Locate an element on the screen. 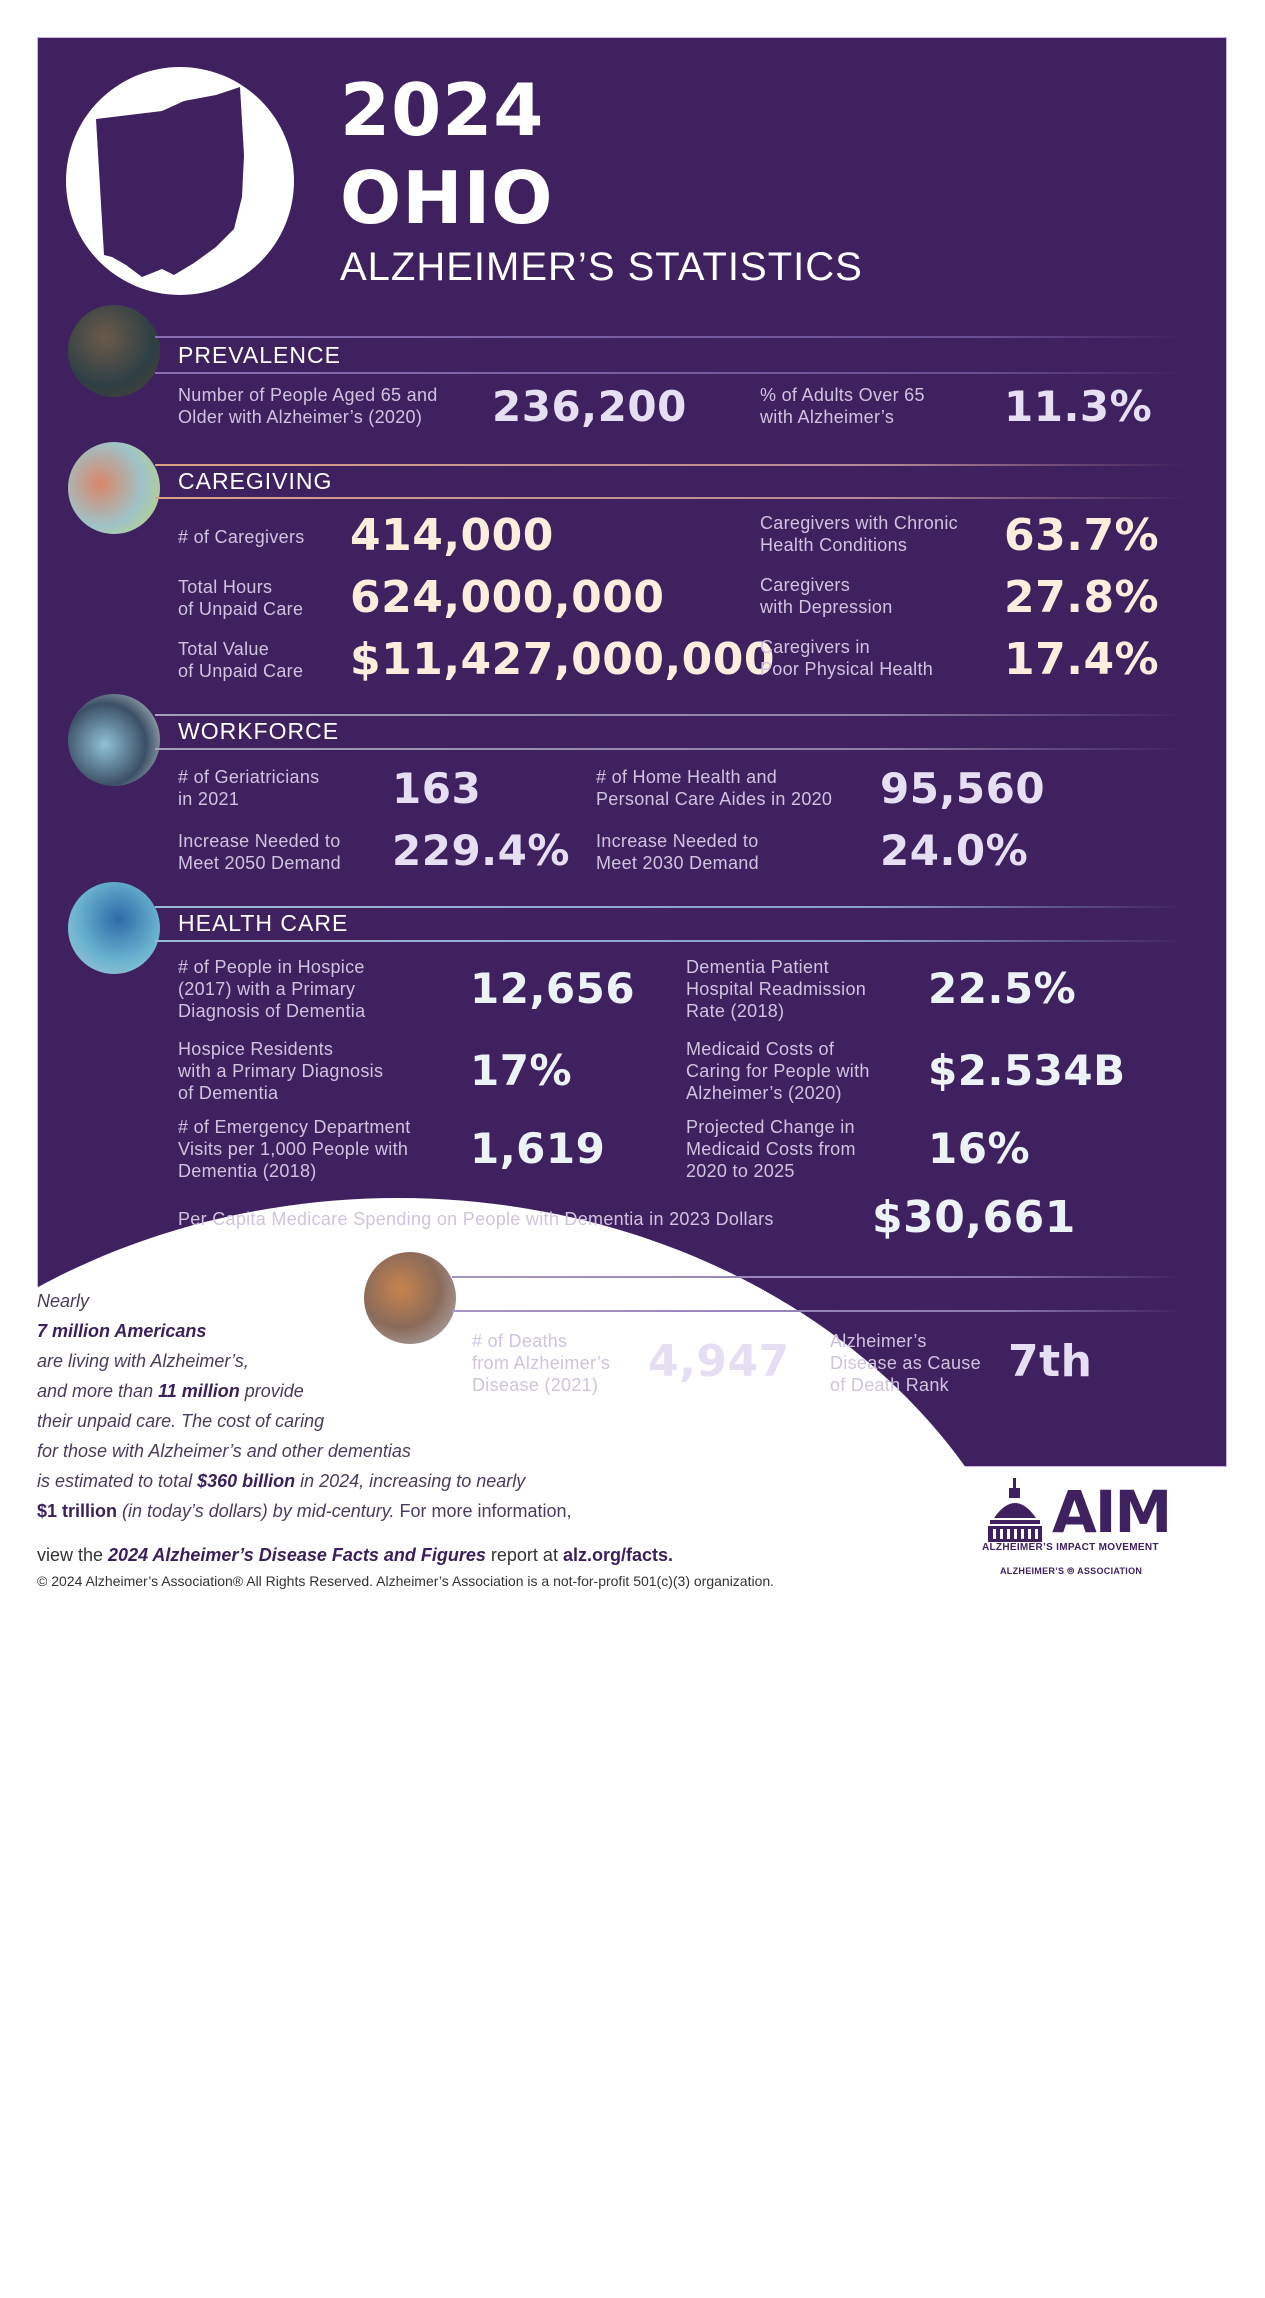 The width and height of the screenshot is (1265, 2298). section-title-mortality: MORTALITY is located at coordinates (541, 1293).